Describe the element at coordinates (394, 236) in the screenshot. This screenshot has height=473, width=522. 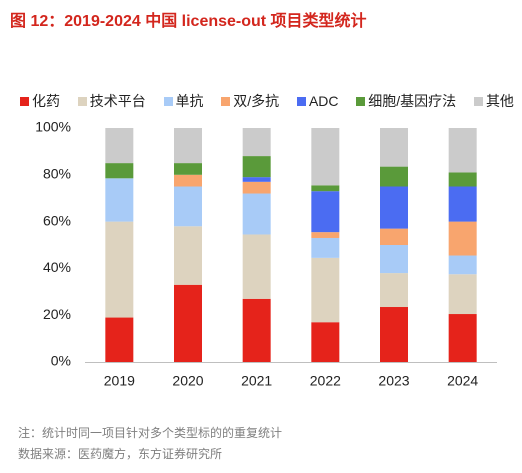
I see `bar-segment-2023-s3` at that location.